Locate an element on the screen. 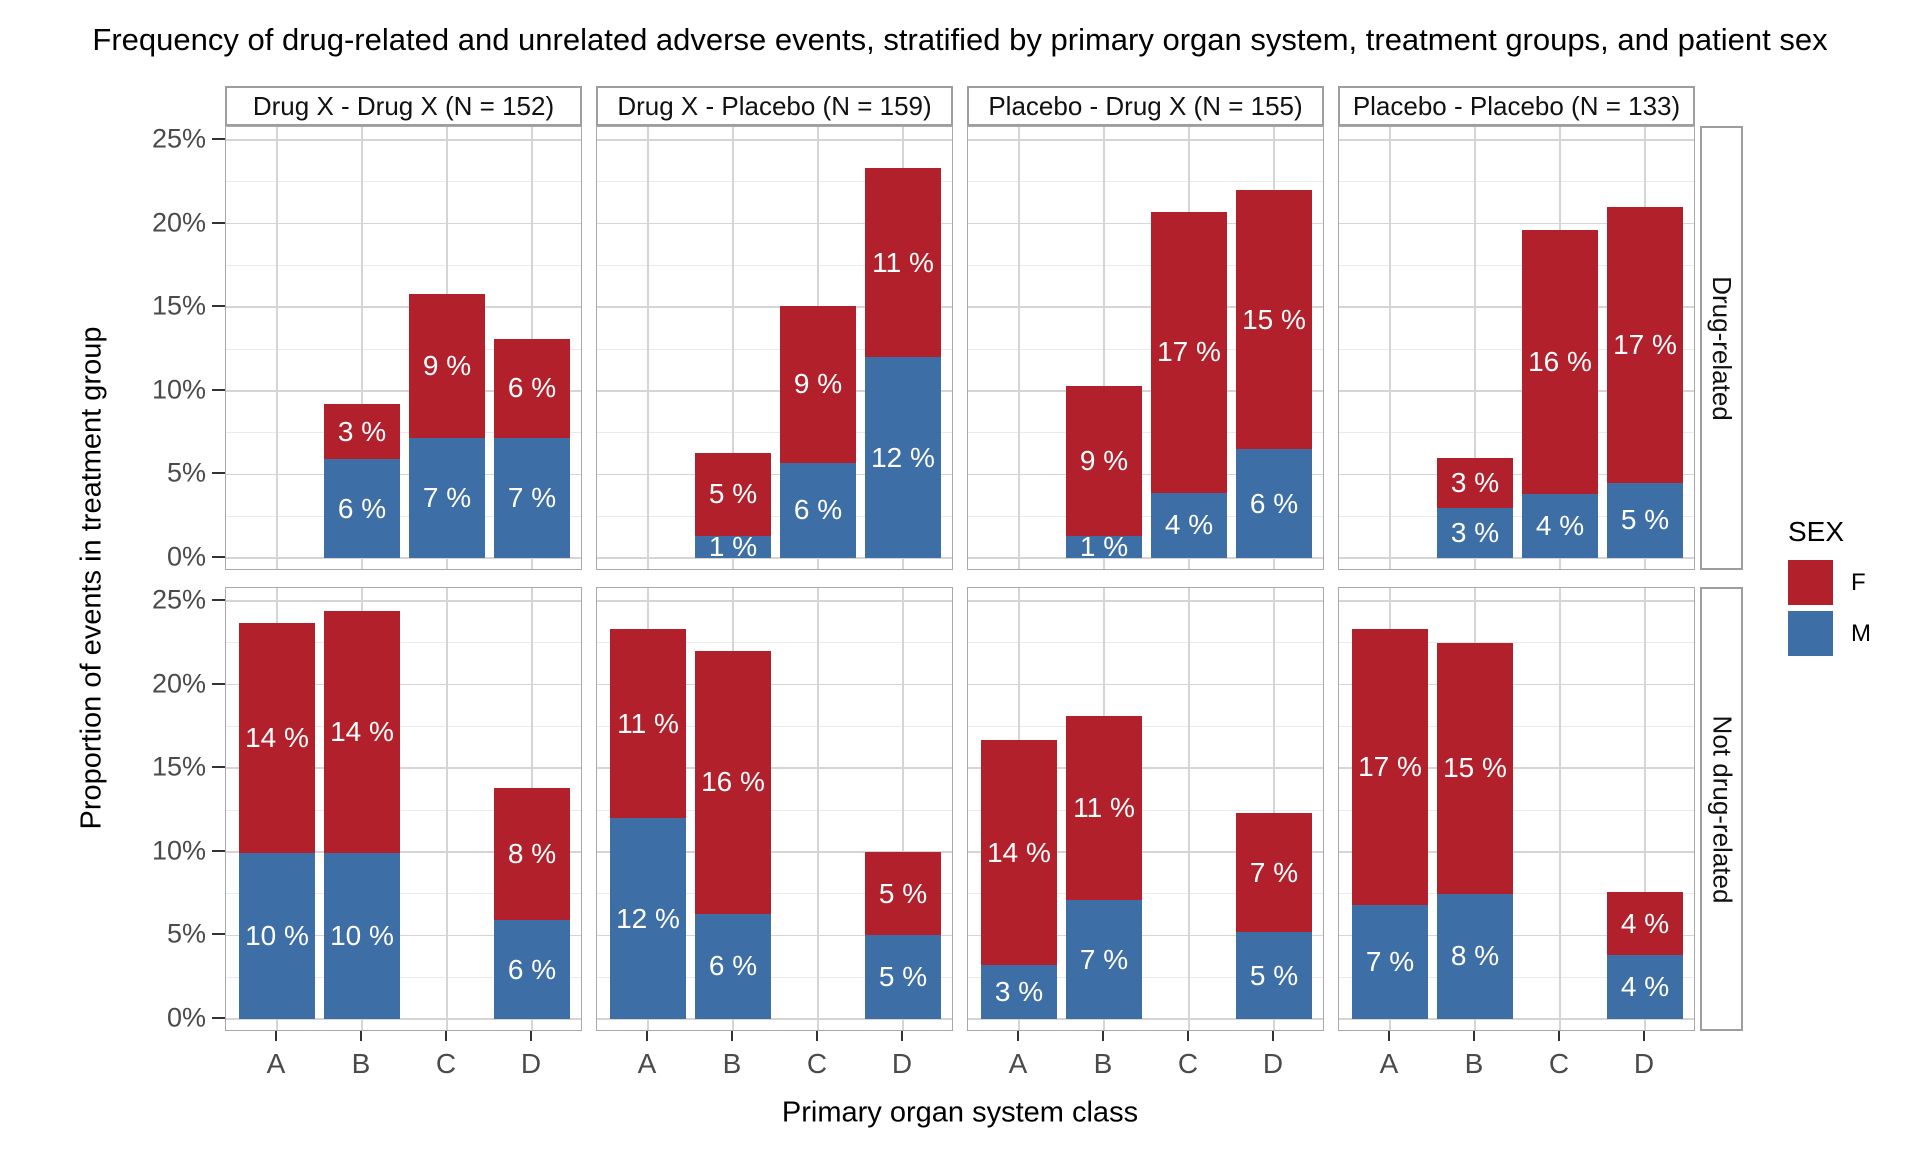 Image resolution: width=1920 pixels, height=1152 pixels. x-axis-tick-label: D is located at coordinates (1273, 1063).